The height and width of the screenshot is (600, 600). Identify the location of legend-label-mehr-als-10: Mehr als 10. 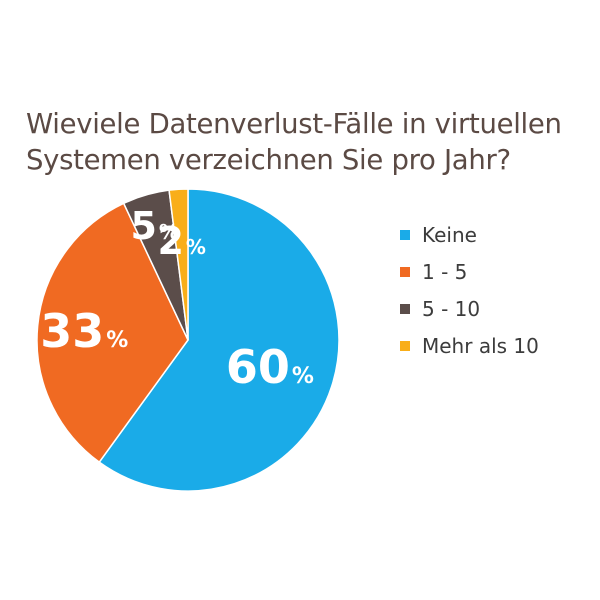
(480, 346).